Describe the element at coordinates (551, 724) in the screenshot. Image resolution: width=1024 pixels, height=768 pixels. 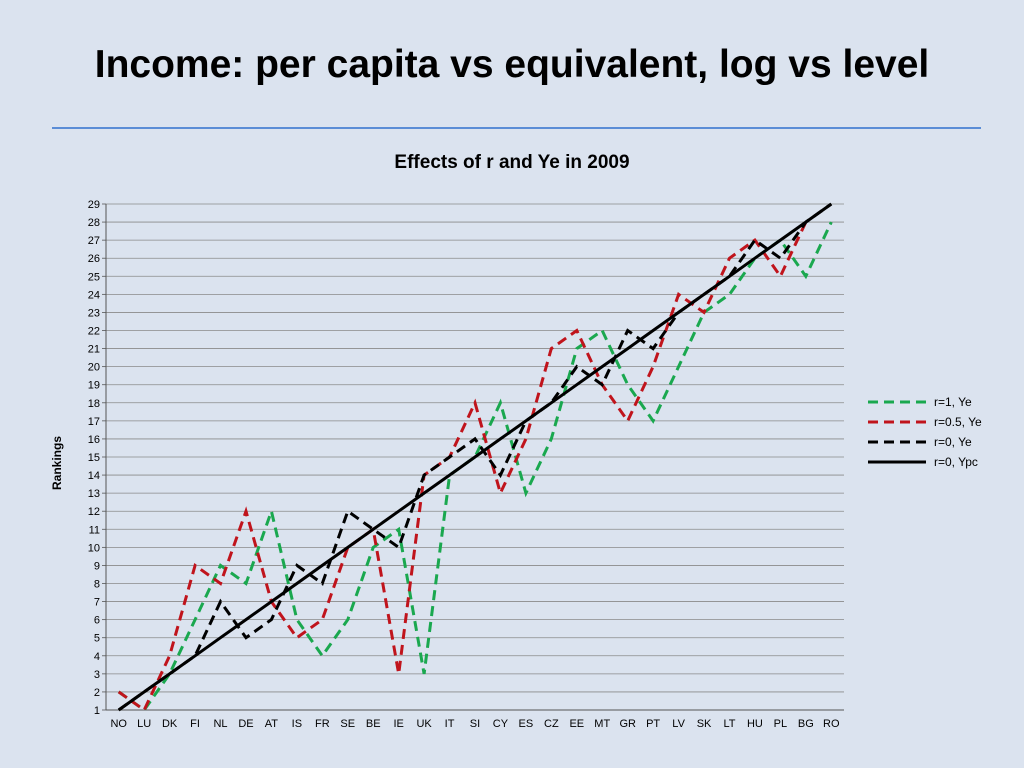
I see `x-tick-label: CZ` at that location.